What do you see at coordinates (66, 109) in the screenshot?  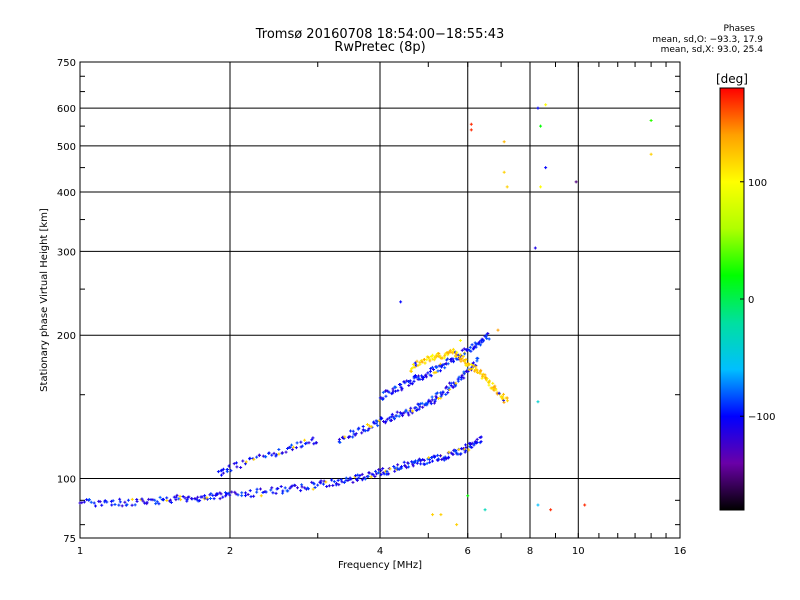 I see `y-tick-label: 600` at bounding box center [66, 109].